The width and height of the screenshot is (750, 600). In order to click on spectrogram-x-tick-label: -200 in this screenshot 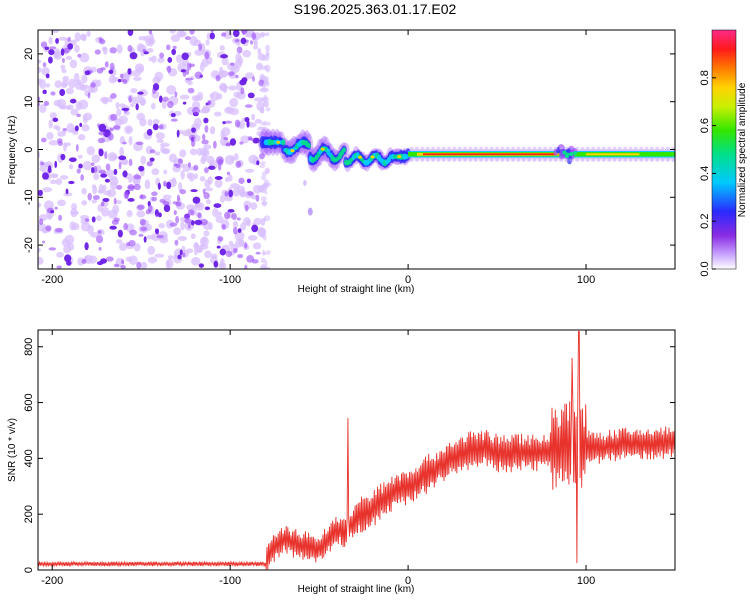, I will do `click(52, 280)`.